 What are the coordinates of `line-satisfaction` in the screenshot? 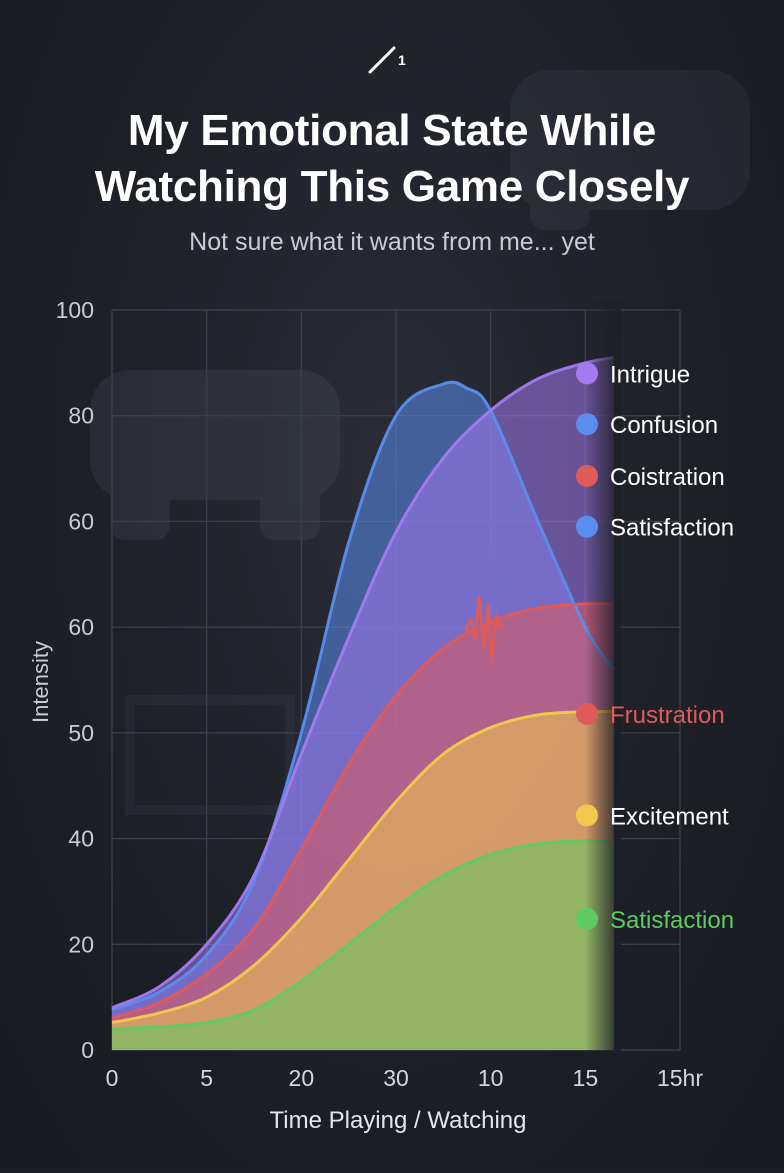 It's located at (362, 934).